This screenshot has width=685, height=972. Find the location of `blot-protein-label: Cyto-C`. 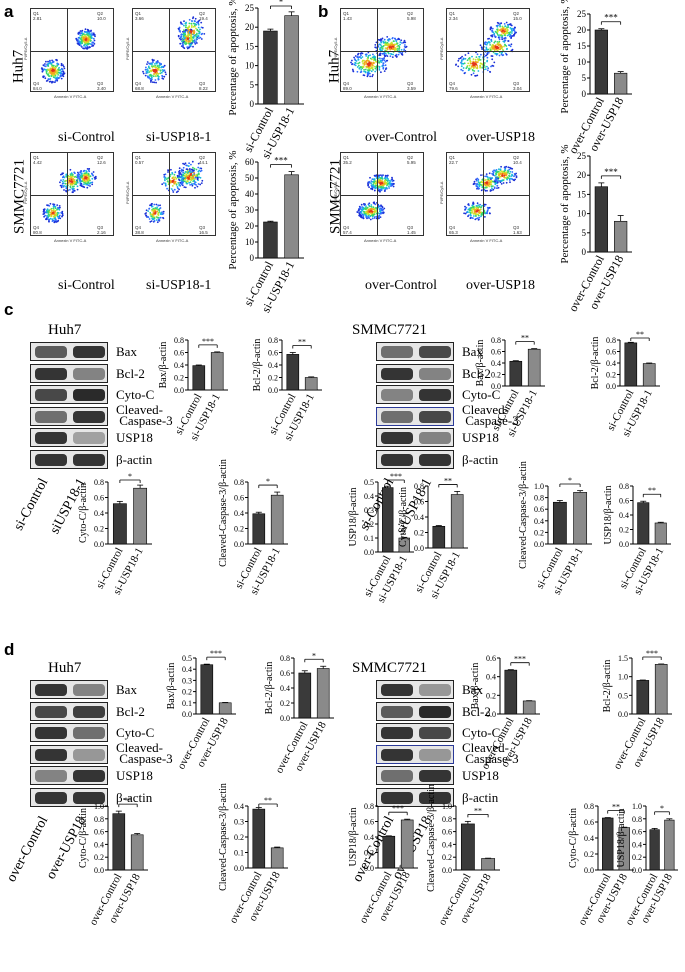

blot-protein-label: Cyto-C is located at coordinates (481, 394).